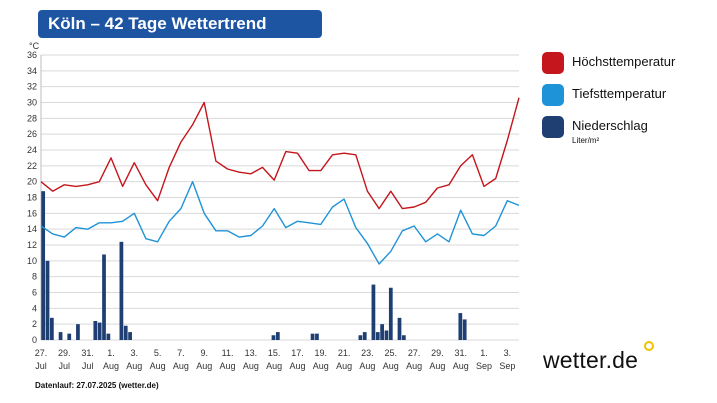 Image resolution: width=717 pixels, height=403 pixels. What do you see at coordinates (32, 166) in the screenshot?
I see `y-tick-label: 22` at bounding box center [32, 166].